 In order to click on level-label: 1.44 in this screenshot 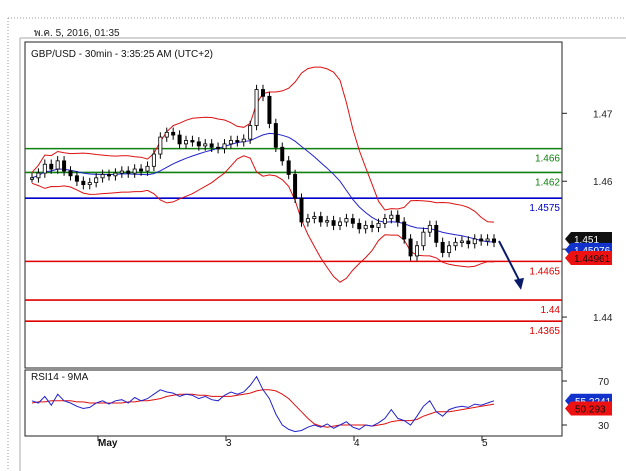, I will do `click(551, 310)`.